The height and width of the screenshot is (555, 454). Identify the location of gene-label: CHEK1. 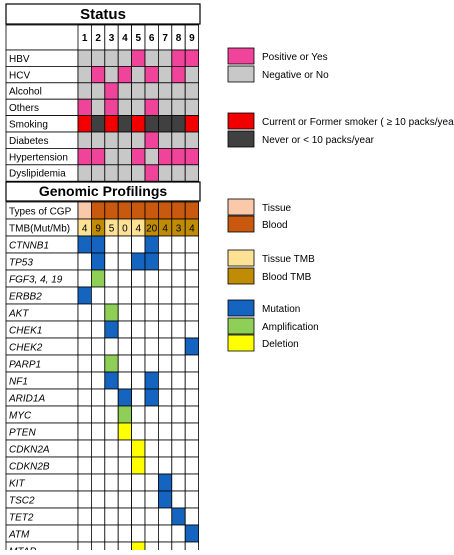
(25, 331).